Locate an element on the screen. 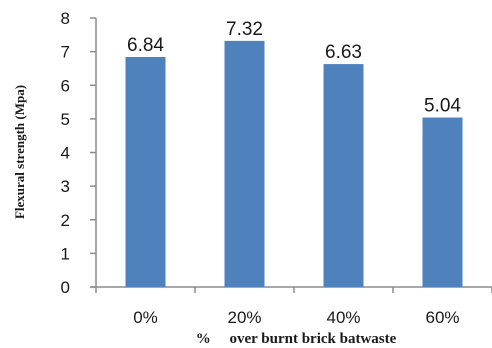 The width and height of the screenshot is (492, 348). y-axis-title: Flexural strength (Mpa) is located at coordinates (19, 152).